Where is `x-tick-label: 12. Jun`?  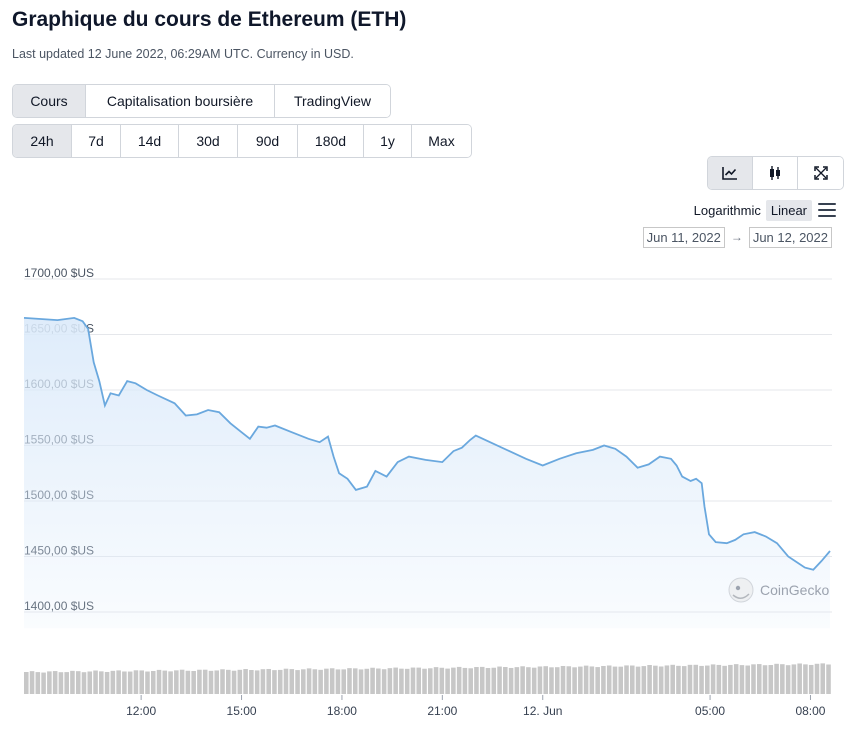
x-tick-label: 12. Jun is located at coordinates (542, 711).